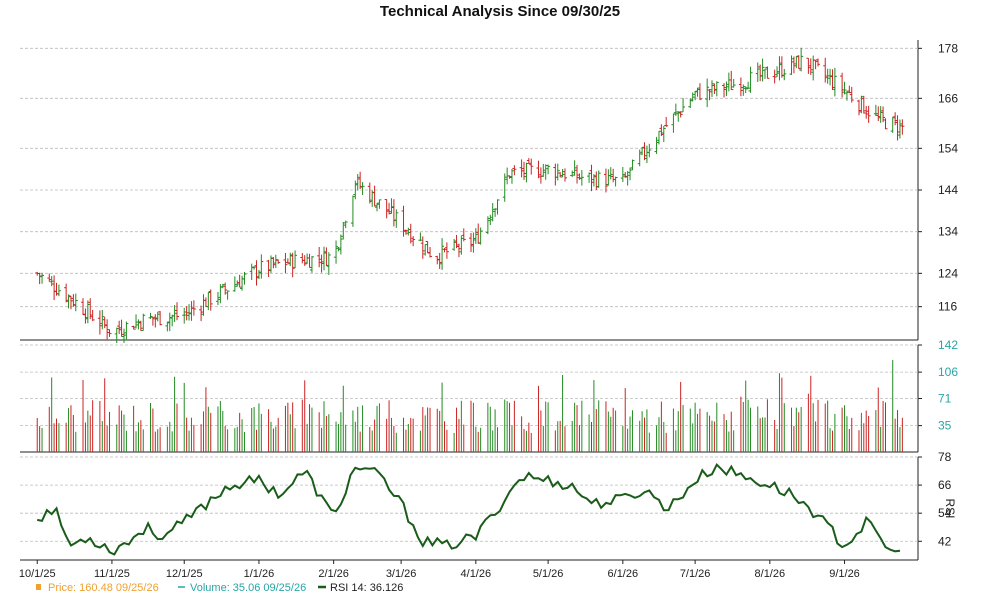 The image size is (1000, 605). What do you see at coordinates (333, 574) in the screenshot?
I see `x-tick-label: 2/1/26` at bounding box center [333, 574].